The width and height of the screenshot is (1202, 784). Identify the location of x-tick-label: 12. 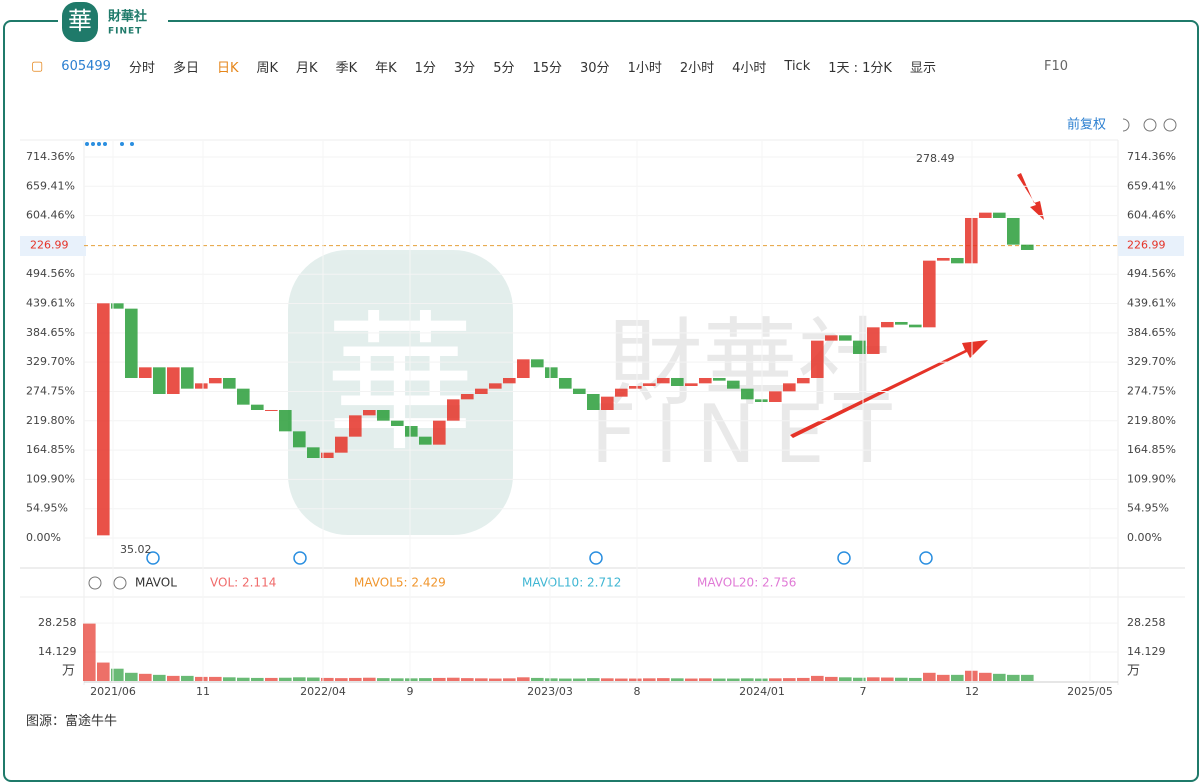
(972, 691).